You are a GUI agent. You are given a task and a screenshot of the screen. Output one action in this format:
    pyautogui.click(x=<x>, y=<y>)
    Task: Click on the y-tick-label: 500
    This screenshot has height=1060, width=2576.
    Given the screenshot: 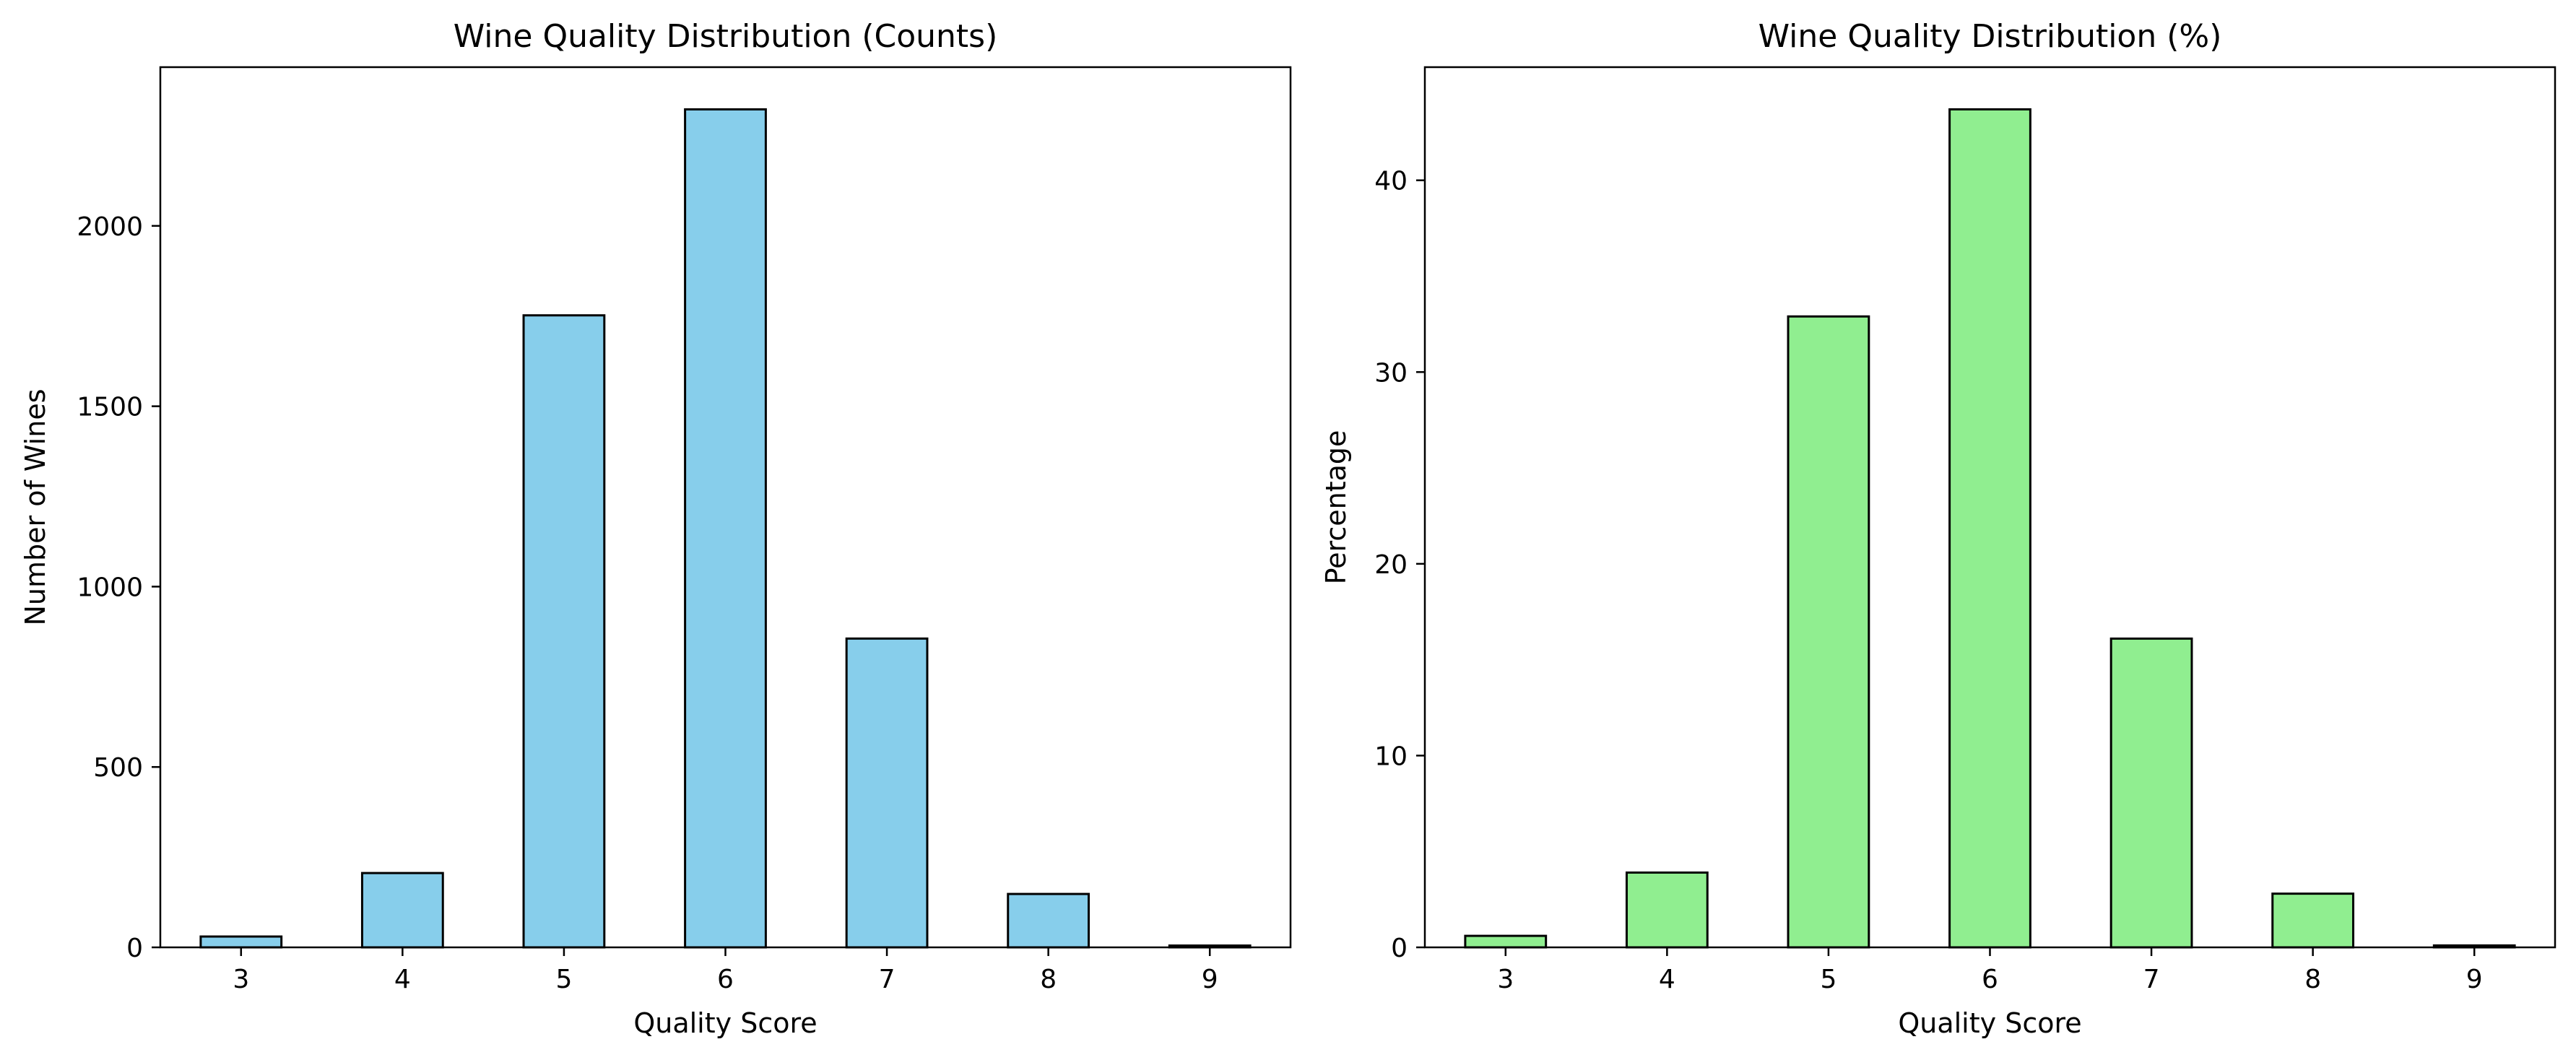 What is the action you would take?
    pyautogui.click(x=118, y=768)
    